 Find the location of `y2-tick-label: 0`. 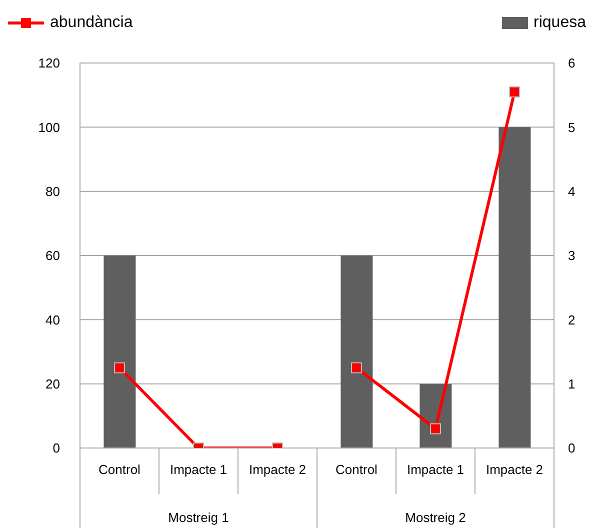

y2-tick-label: 0 is located at coordinates (572, 448).